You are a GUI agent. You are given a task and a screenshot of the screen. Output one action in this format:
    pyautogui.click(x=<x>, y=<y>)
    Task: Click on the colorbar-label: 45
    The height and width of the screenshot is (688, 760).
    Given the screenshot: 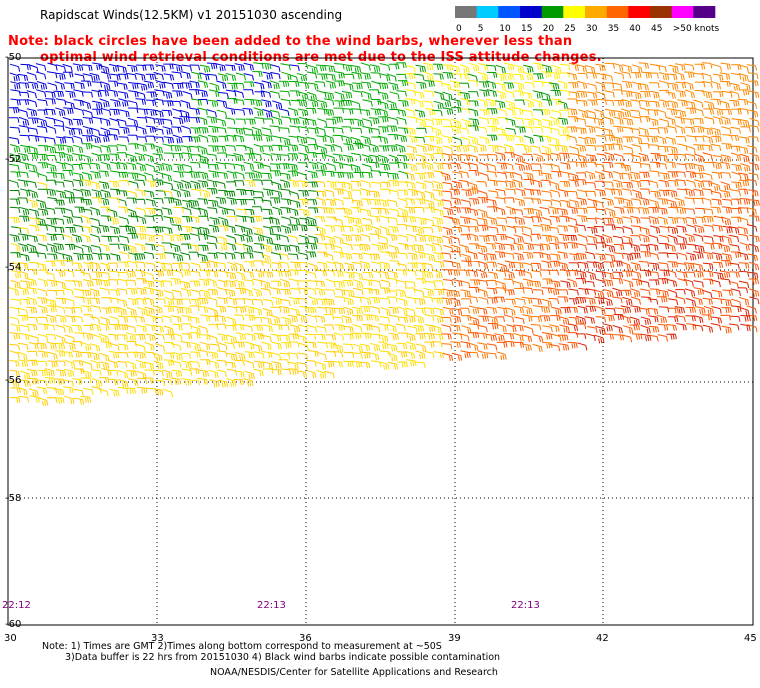 What is the action you would take?
    pyautogui.click(x=656, y=29)
    